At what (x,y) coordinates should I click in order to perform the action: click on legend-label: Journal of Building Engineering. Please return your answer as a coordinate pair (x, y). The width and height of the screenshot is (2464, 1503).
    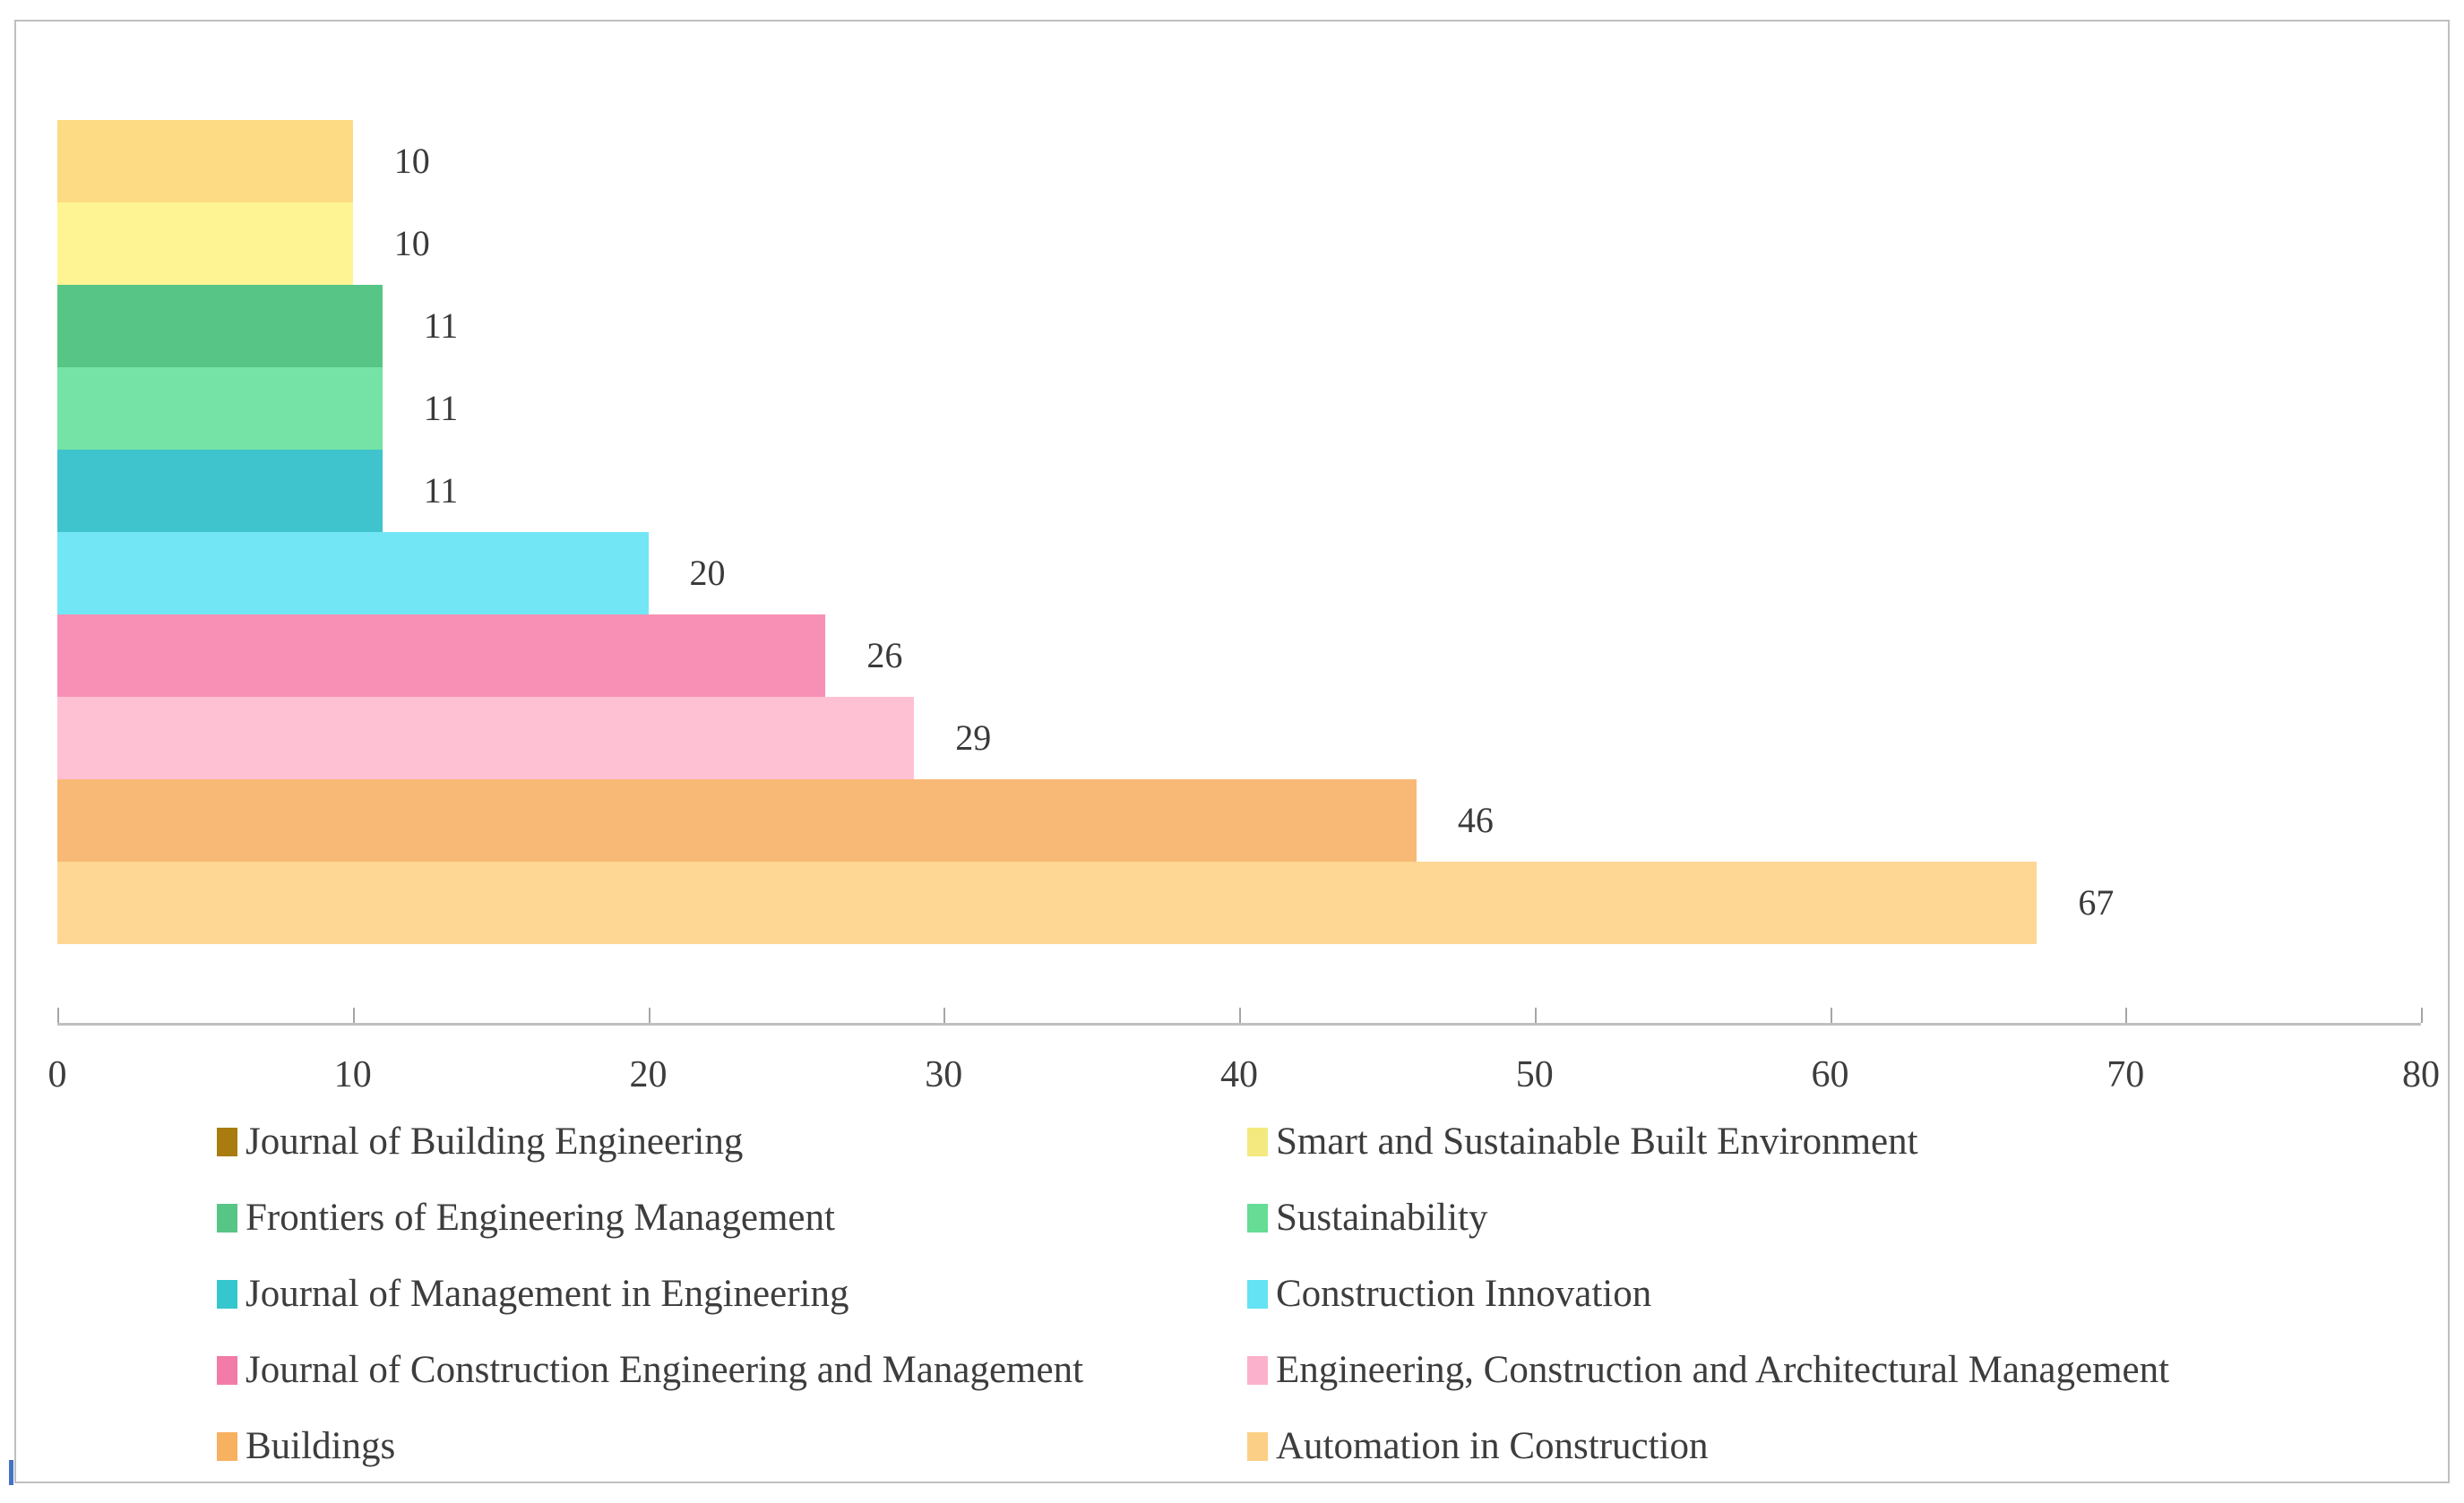
    Looking at the image, I should click on (495, 1142).